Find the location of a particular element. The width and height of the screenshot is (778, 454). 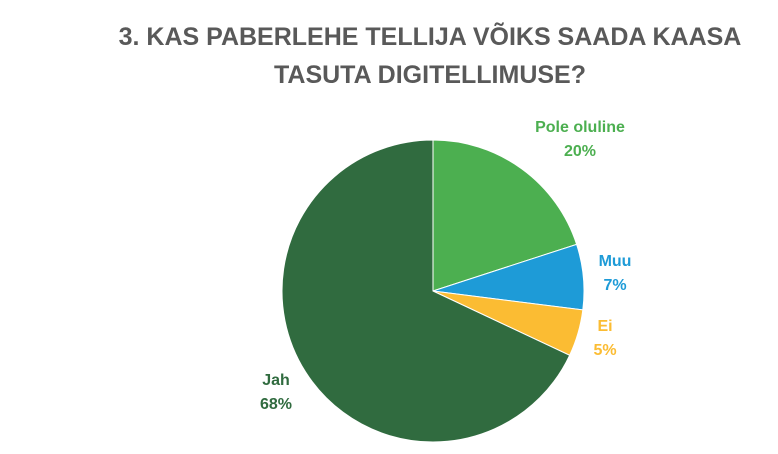

slice-label: Jah is located at coordinates (276, 380).